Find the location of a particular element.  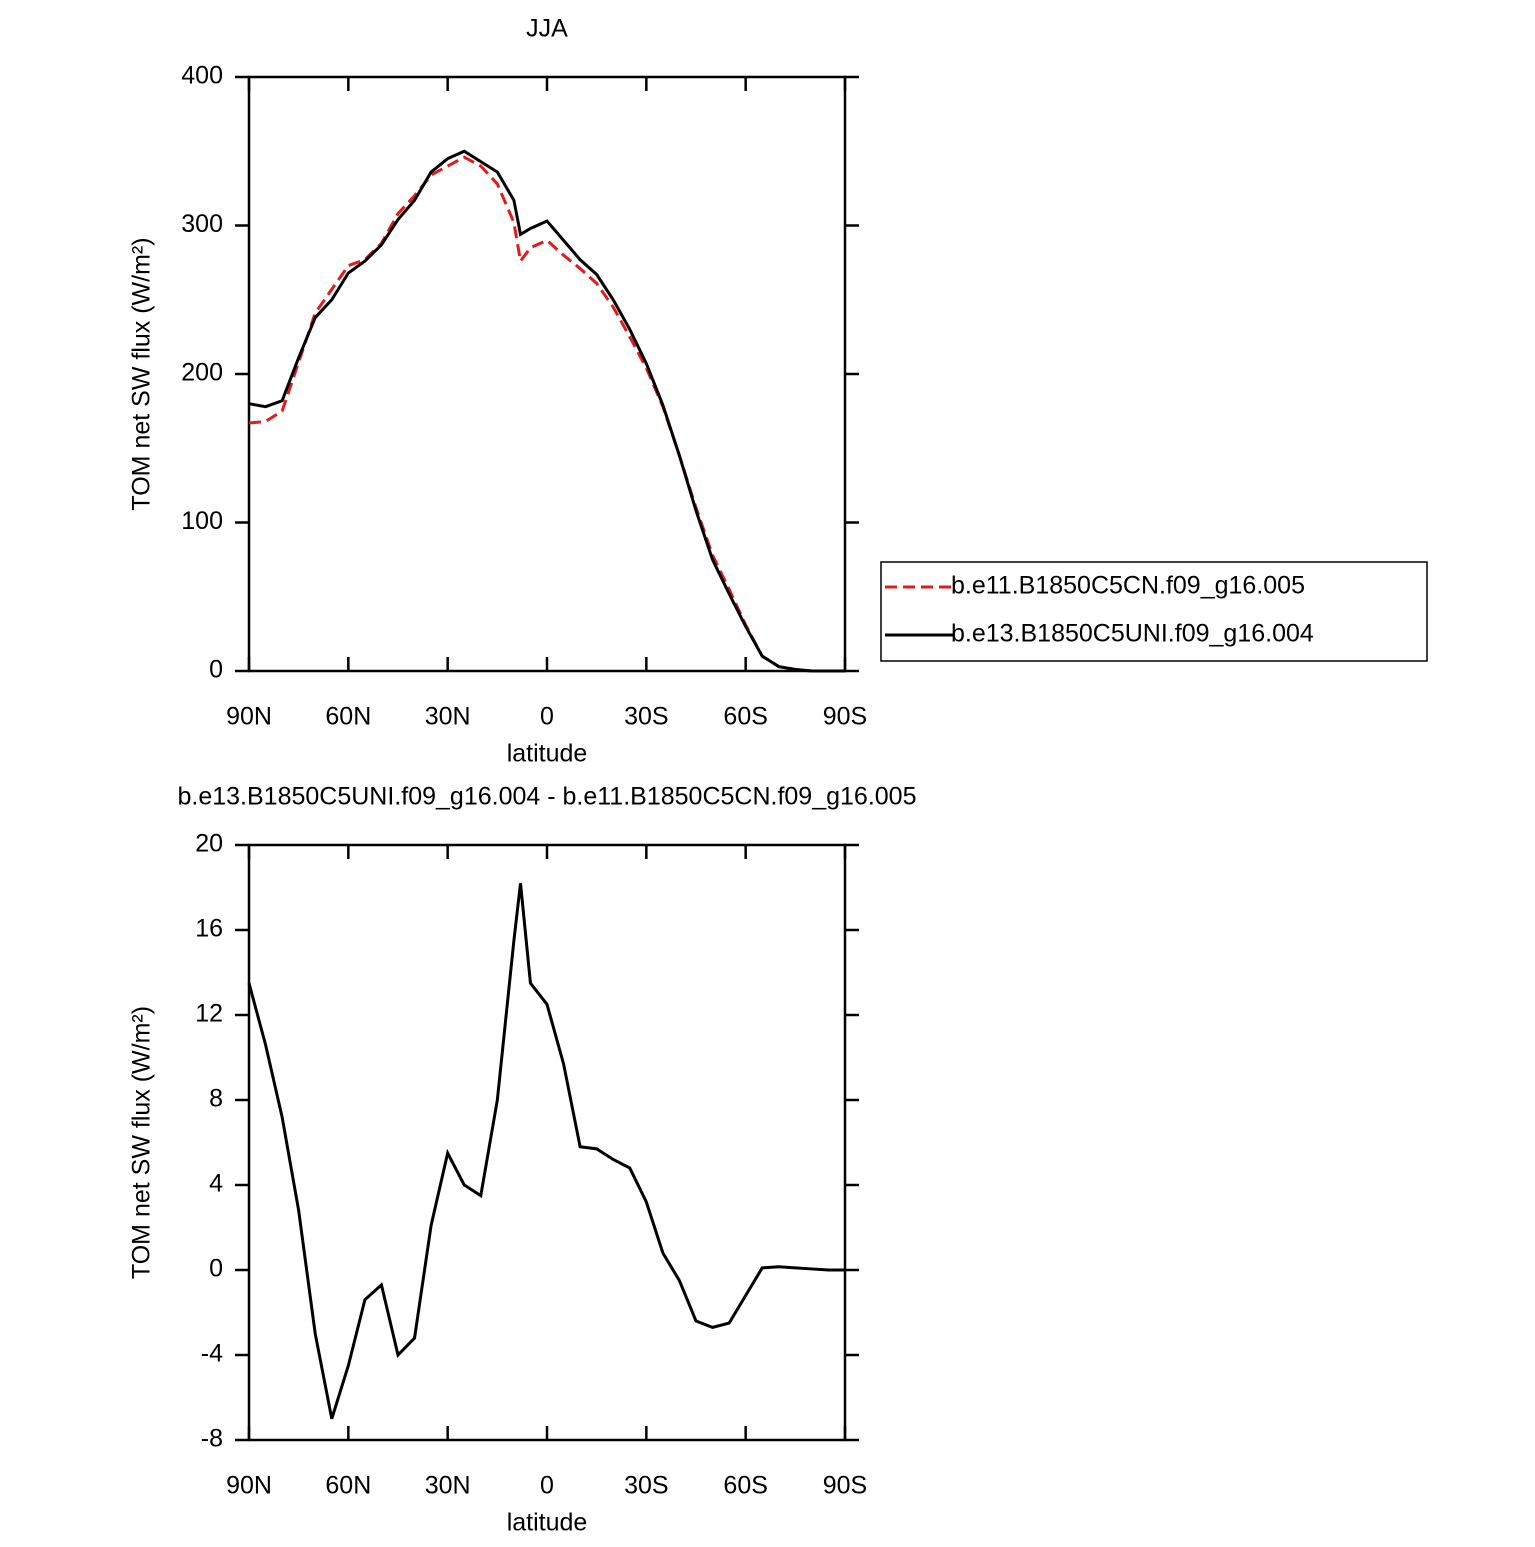

chart-title: JJA is located at coordinates (547, 29).